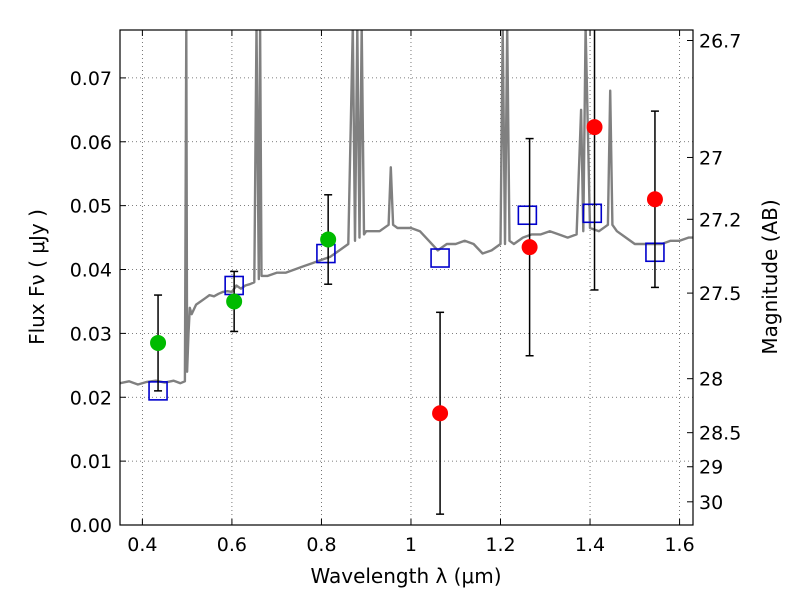 The width and height of the screenshot is (800, 600). What do you see at coordinates (711, 380) in the screenshot?
I see `right-tick-label: 28` at bounding box center [711, 380].